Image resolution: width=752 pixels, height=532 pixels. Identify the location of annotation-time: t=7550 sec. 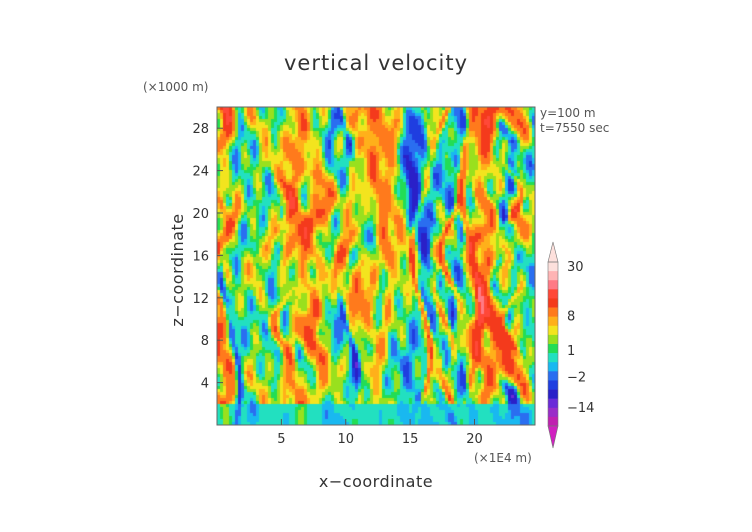
(574, 128).